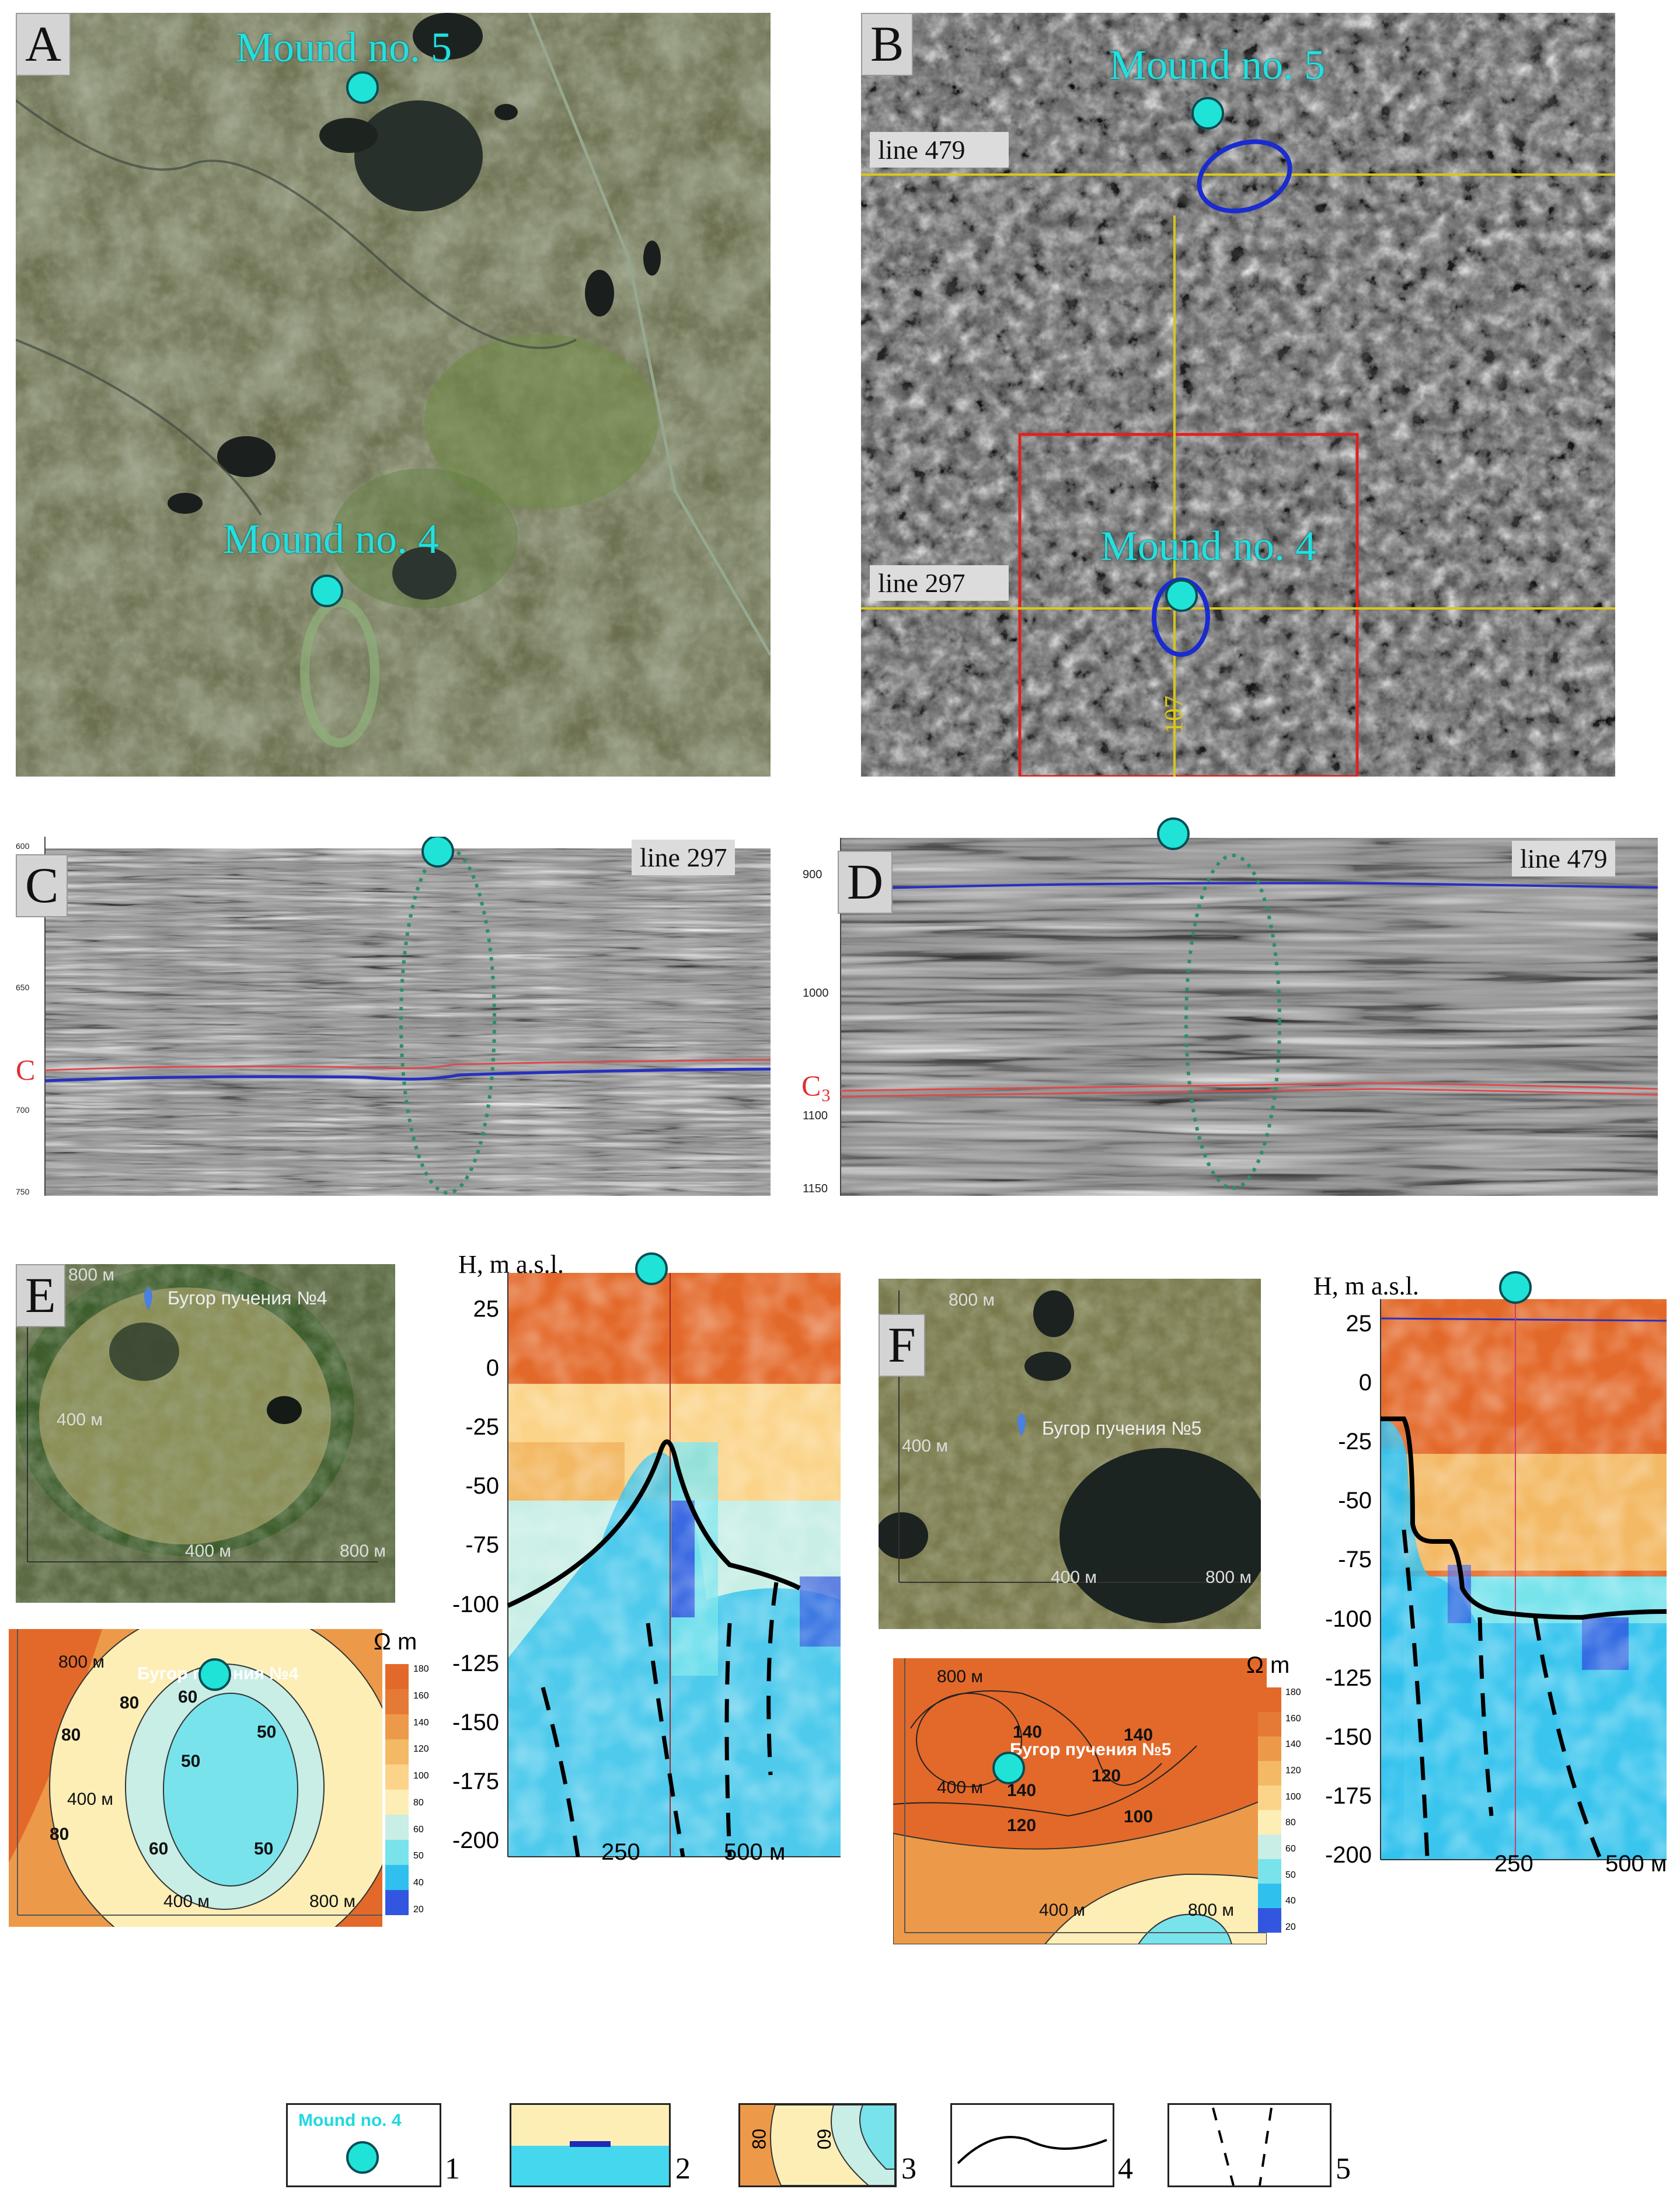 The height and width of the screenshot is (2203, 1680). Describe the element at coordinates (1022, 1825) in the screenshot. I see `f-iso-5: 120` at that location.